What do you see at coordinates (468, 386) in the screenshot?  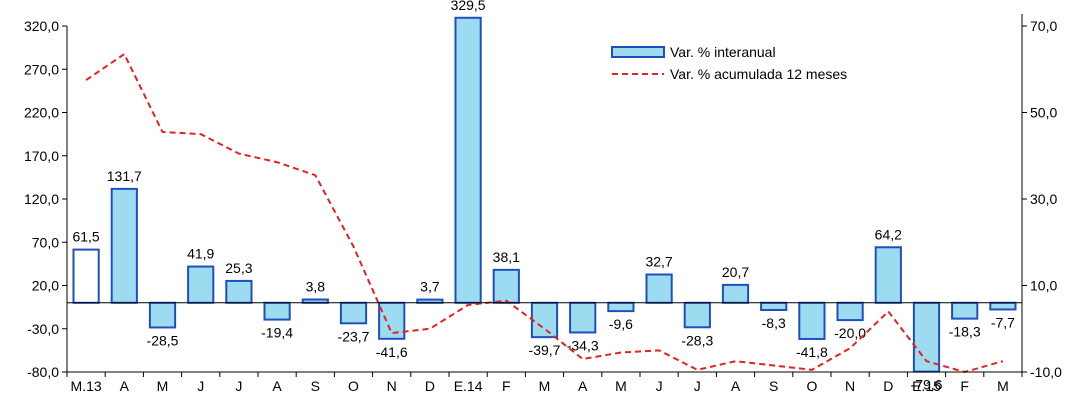 I see `x-tick-label: E.14` at bounding box center [468, 386].